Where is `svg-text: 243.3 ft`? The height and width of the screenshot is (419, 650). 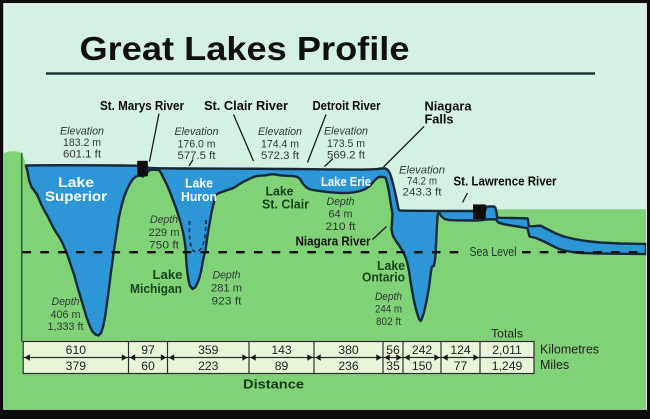 svg-text: 243.3 ft is located at coordinates (422, 193).